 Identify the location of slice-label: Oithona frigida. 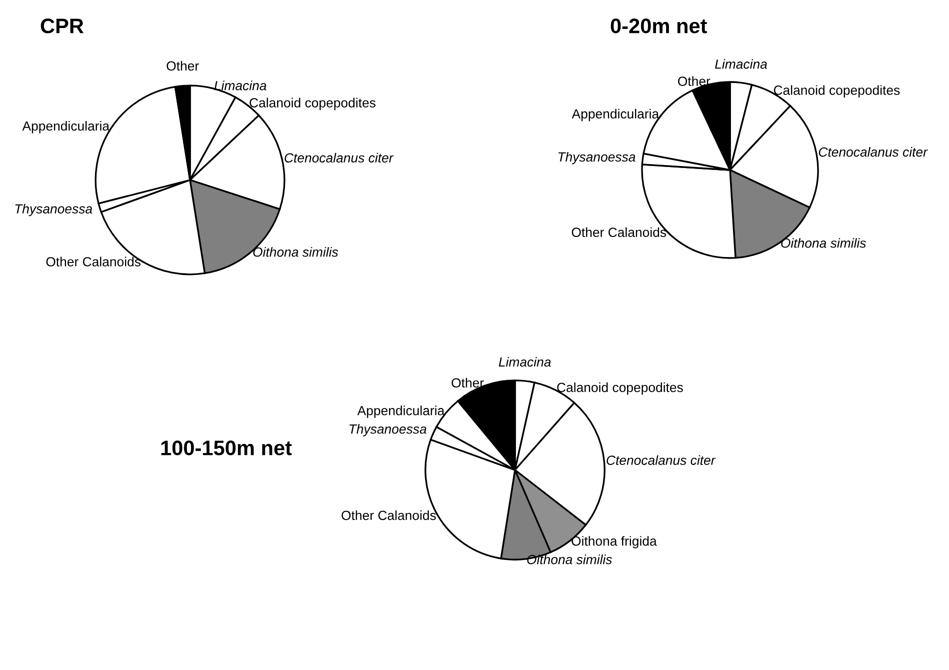
(614, 542).